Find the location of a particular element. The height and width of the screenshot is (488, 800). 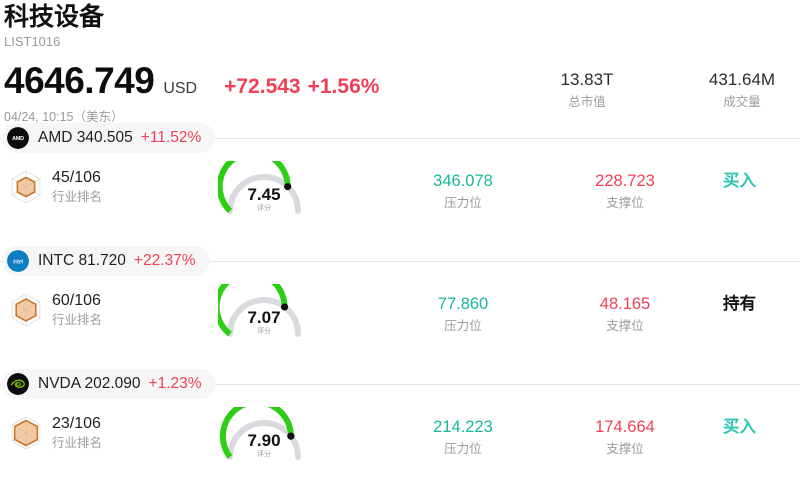

ticker-chip-amd: AMD AMD 340.505 +11.52% is located at coordinates (109, 138).